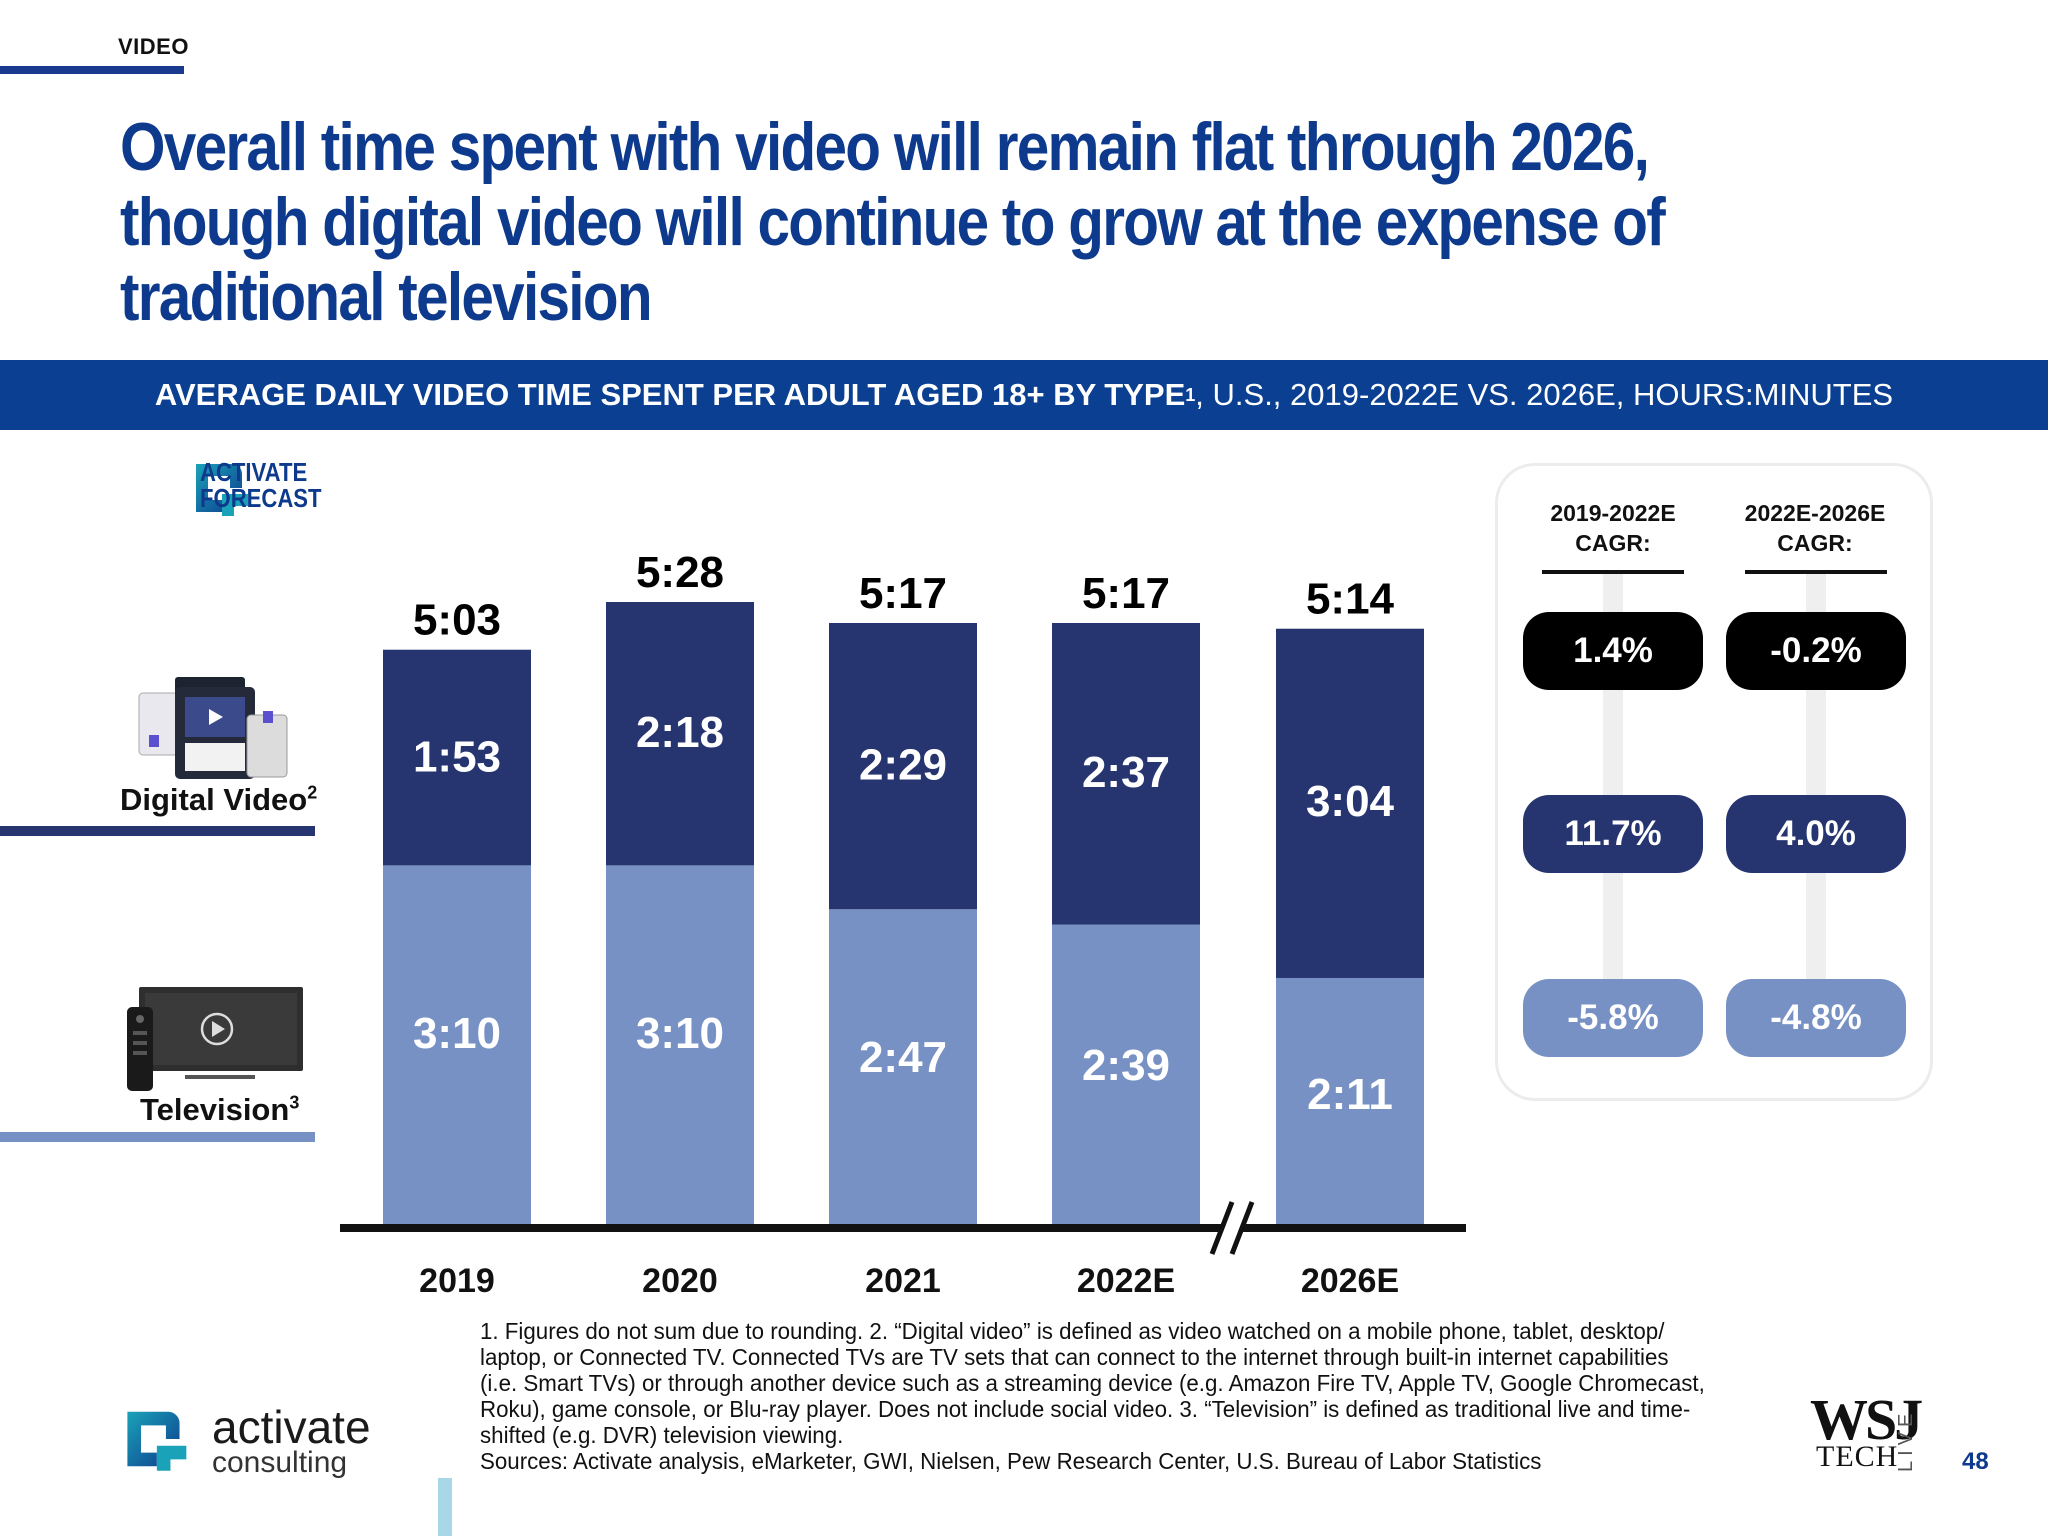 The width and height of the screenshot is (2048, 1536). Describe the element at coordinates (153, 46) in the screenshot. I see `section-label: VIDEO` at that location.